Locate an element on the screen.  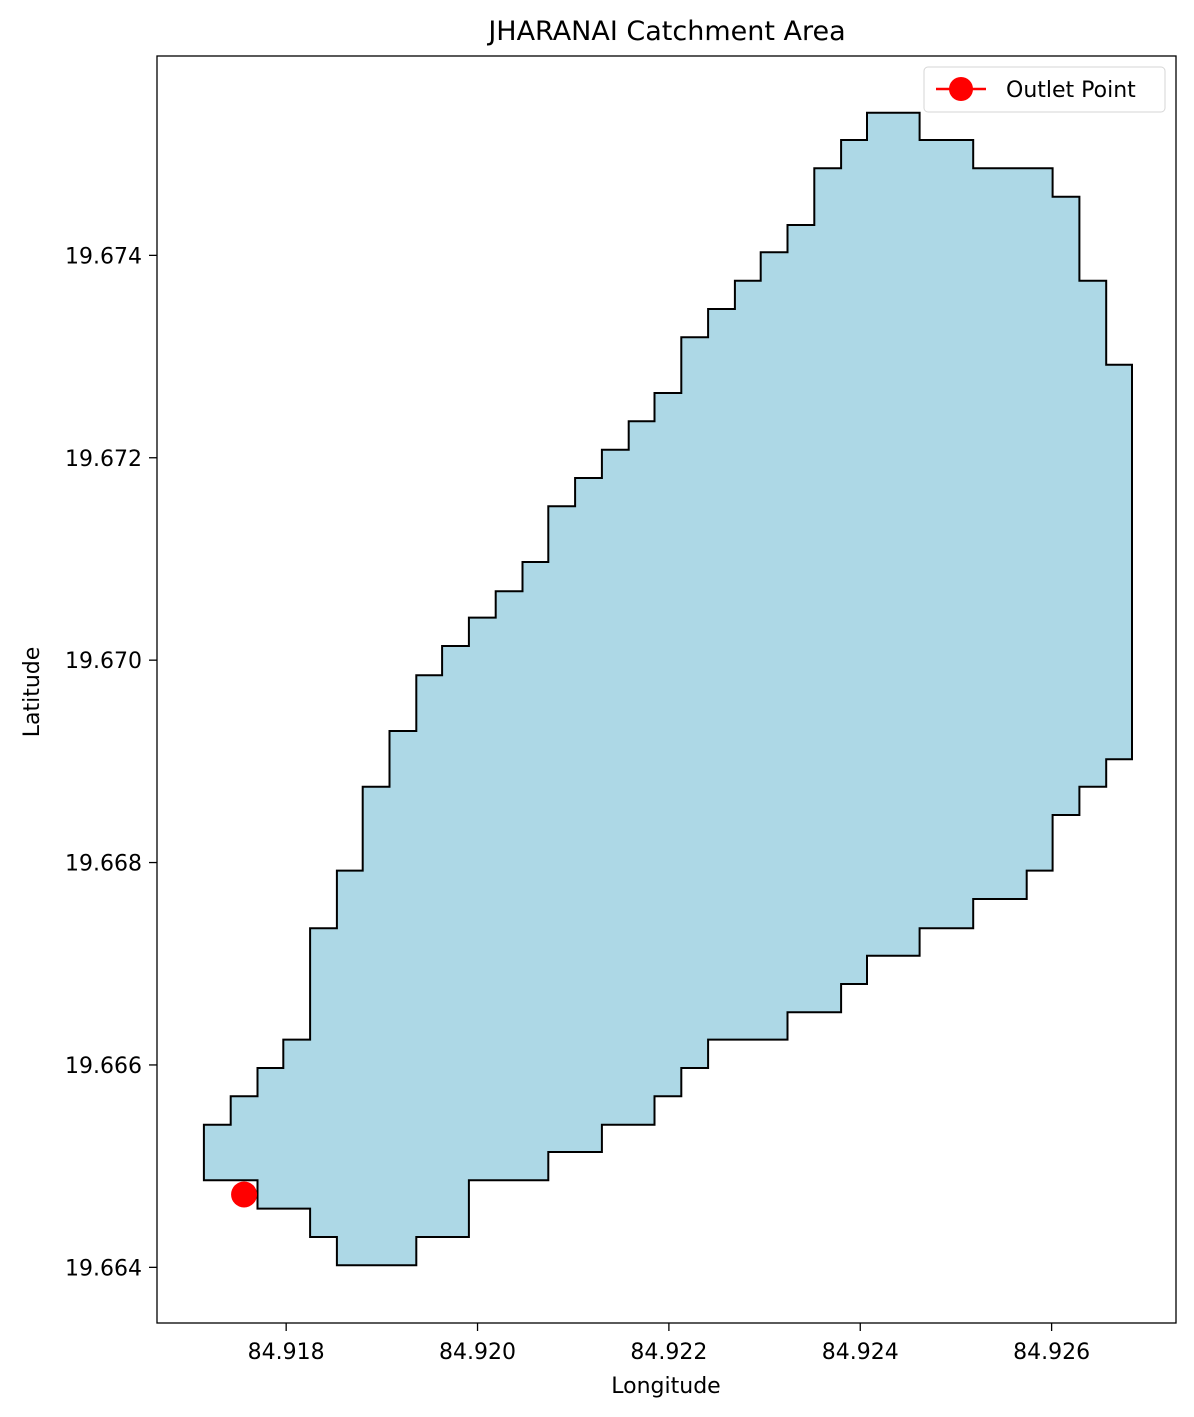
legend: Outlet Point is located at coordinates (1044, 89).